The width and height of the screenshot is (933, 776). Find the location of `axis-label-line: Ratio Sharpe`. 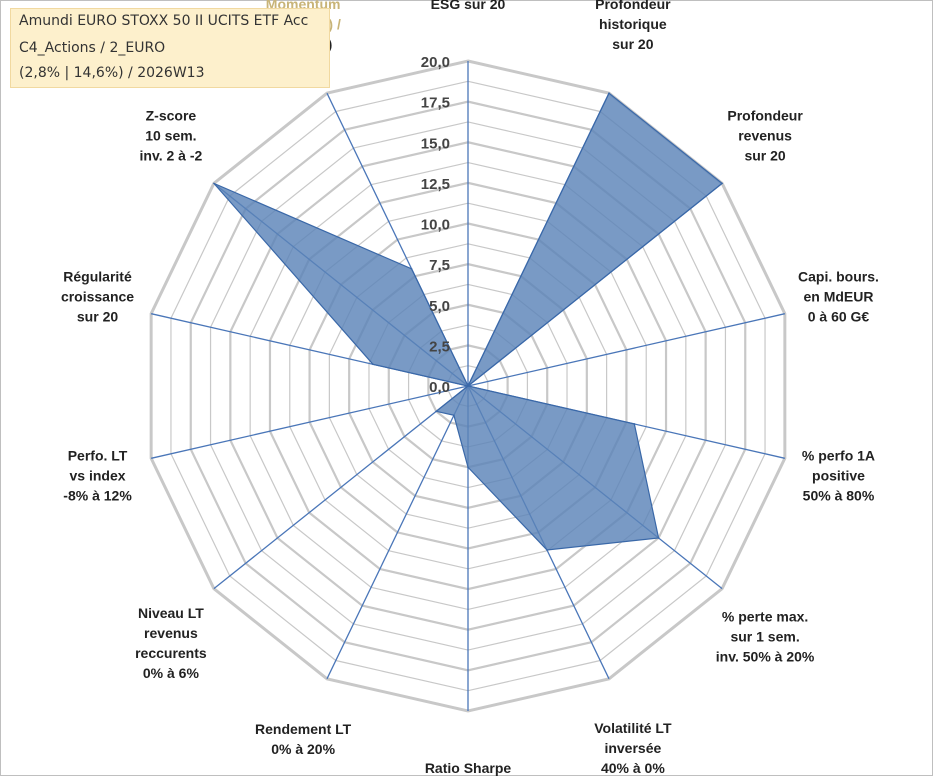

axis-label-line: Ratio Sharpe is located at coordinates (468, 768).